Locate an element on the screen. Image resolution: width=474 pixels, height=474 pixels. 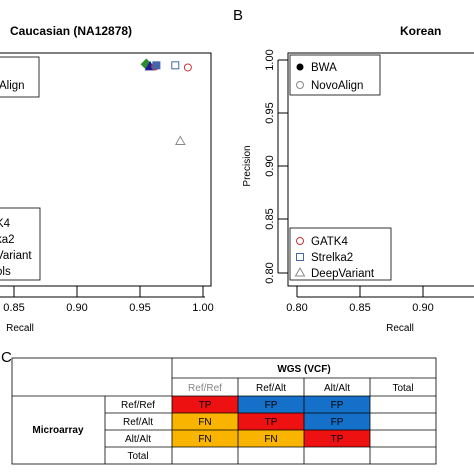
panel-b-y-axis-label: Precision is located at coordinates (247, 165).